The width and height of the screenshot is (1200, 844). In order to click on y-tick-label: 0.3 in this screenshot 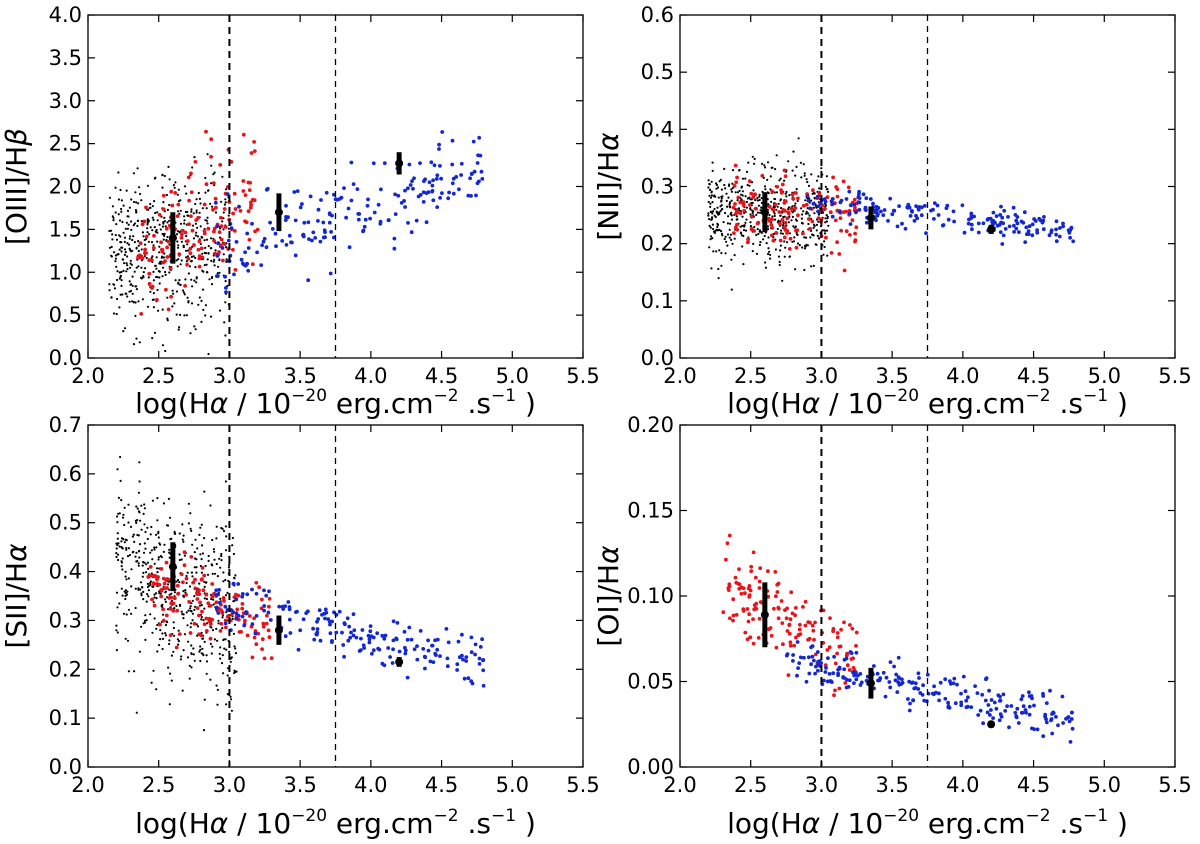, I will do `click(65, 620)`.